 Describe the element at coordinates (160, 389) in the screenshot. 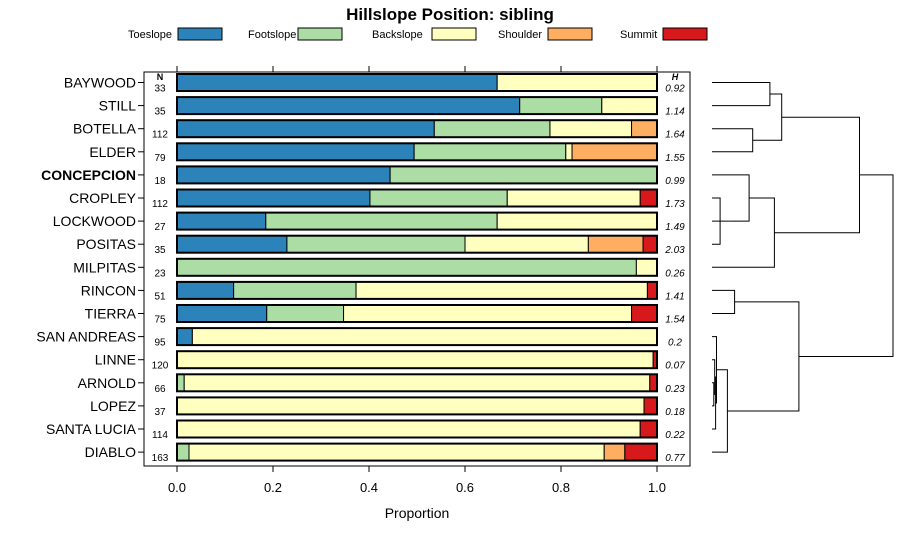

I see `n-value: 66` at that location.